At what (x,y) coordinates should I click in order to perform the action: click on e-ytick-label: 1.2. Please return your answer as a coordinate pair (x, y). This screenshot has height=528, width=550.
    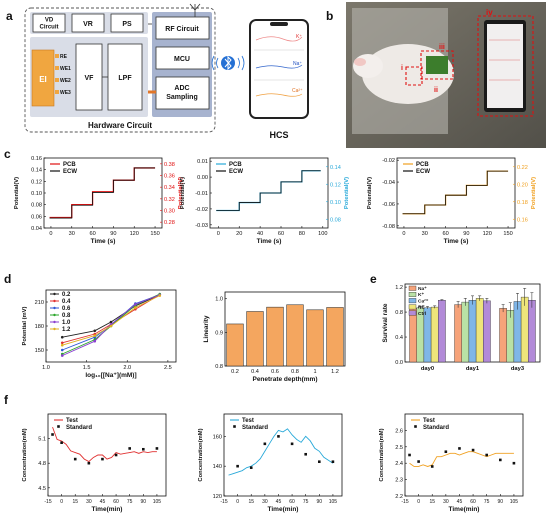
    Looking at the image, I should click on (399, 288).